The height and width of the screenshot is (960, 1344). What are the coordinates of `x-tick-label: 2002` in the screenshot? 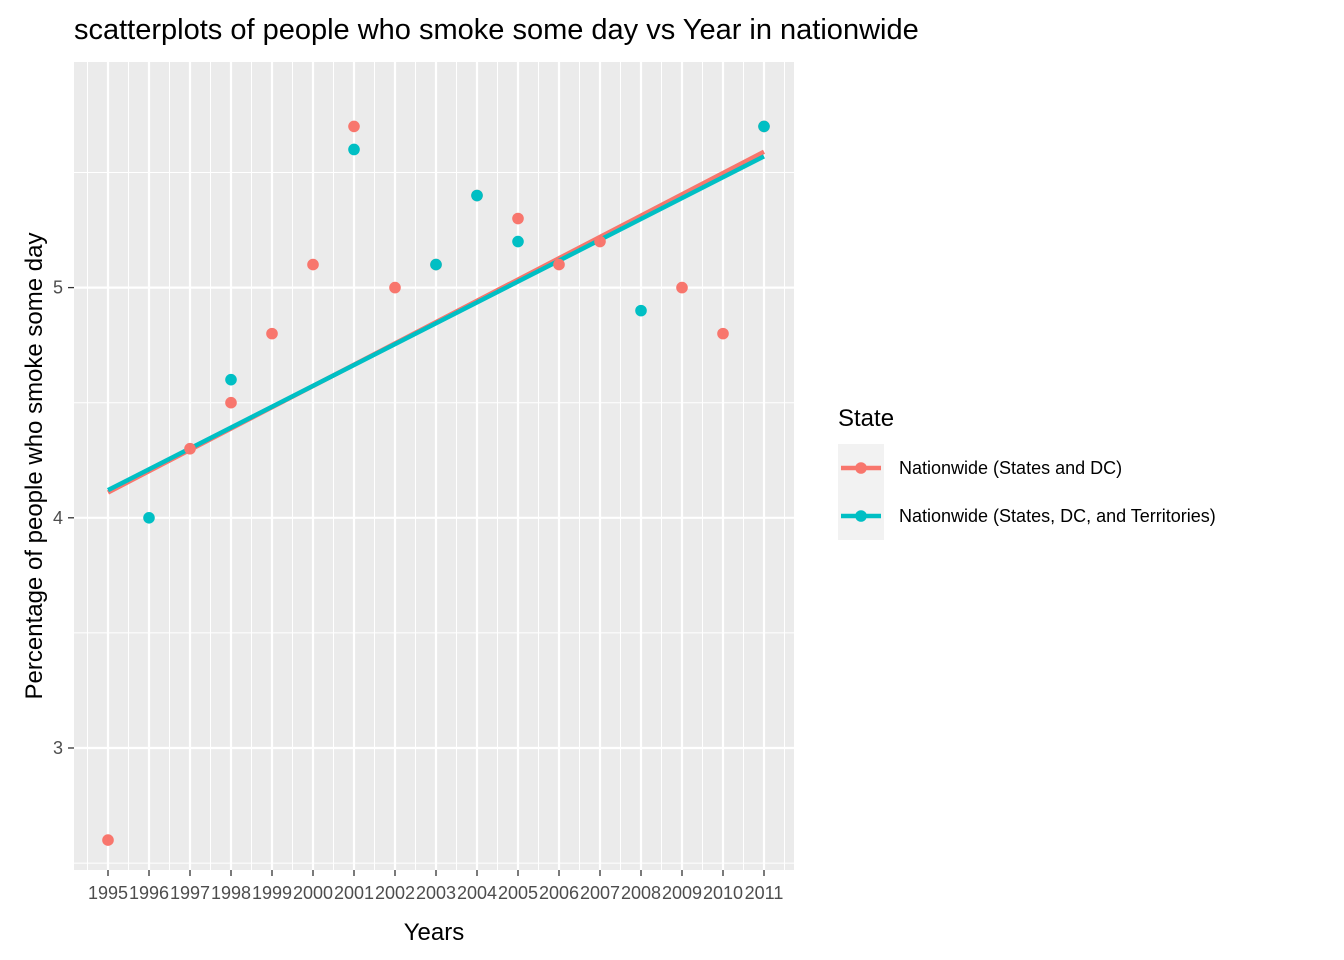 It's located at (395, 893).